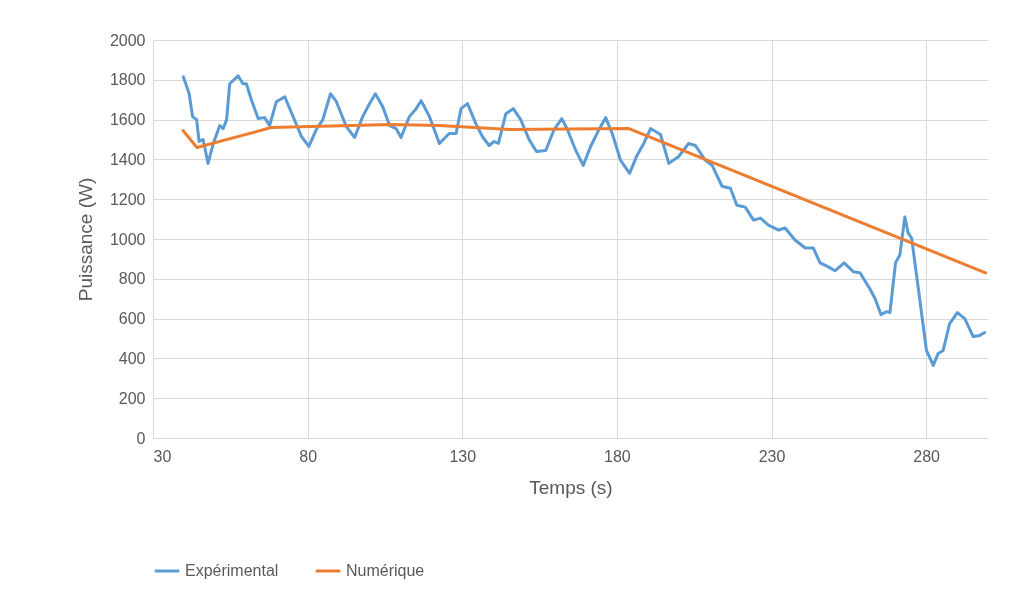 Image resolution: width=1022 pixels, height=611 pixels. I want to click on x-tick-label: 80, so click(308, 456).